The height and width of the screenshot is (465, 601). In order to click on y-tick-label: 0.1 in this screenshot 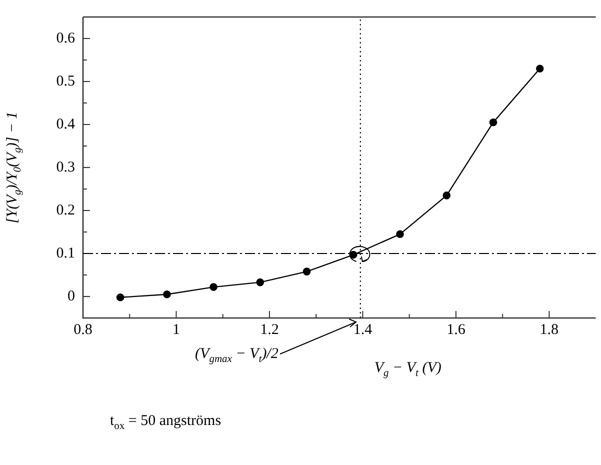, I will do `click(65, 253)`.